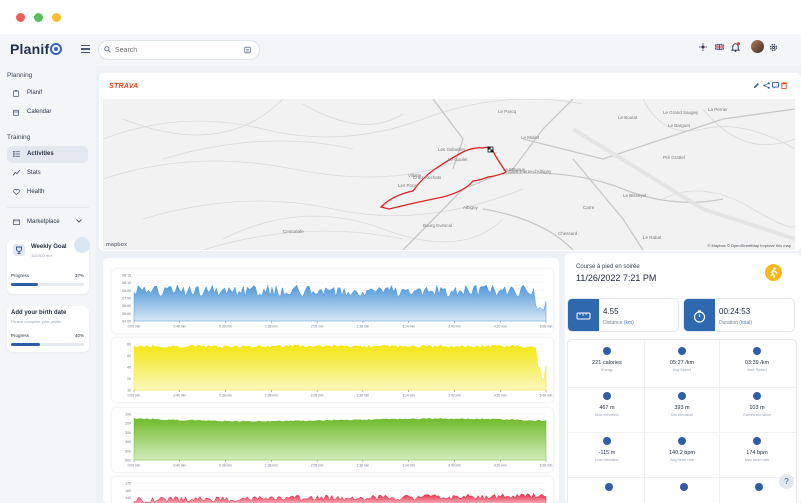 This screenshot has height=503, width=801. What do you see at coordinates (703, 47) in the screenshot?
I see `theme-toggle-icon` at bounding box center [703, 47].